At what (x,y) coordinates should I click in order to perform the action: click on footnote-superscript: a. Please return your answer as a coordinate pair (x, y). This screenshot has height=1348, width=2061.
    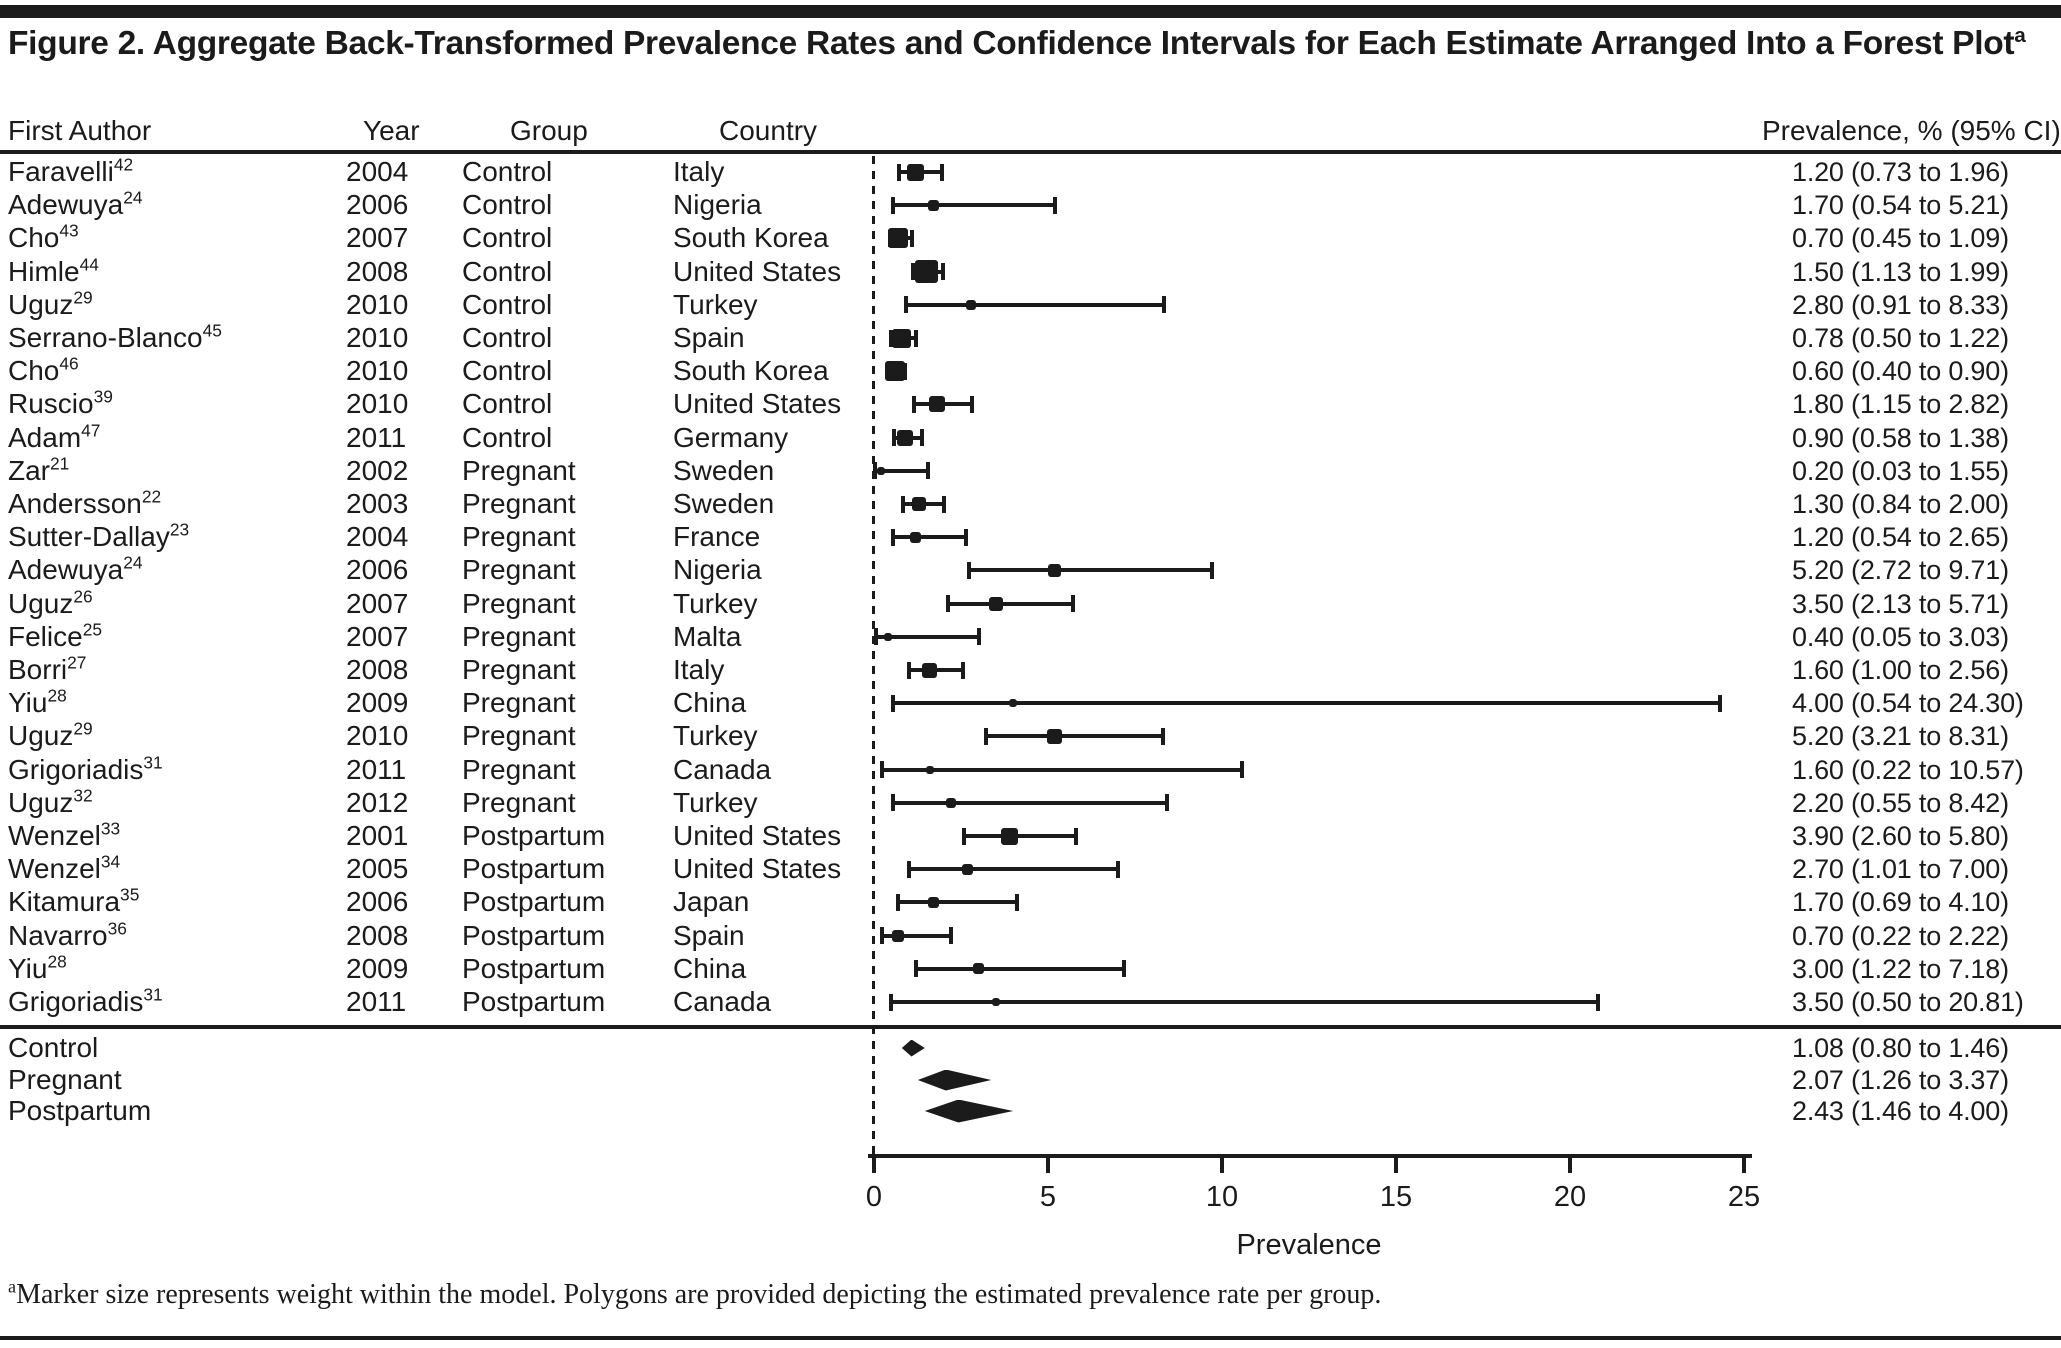
    Looking at the image, I should click on (12, 1286).